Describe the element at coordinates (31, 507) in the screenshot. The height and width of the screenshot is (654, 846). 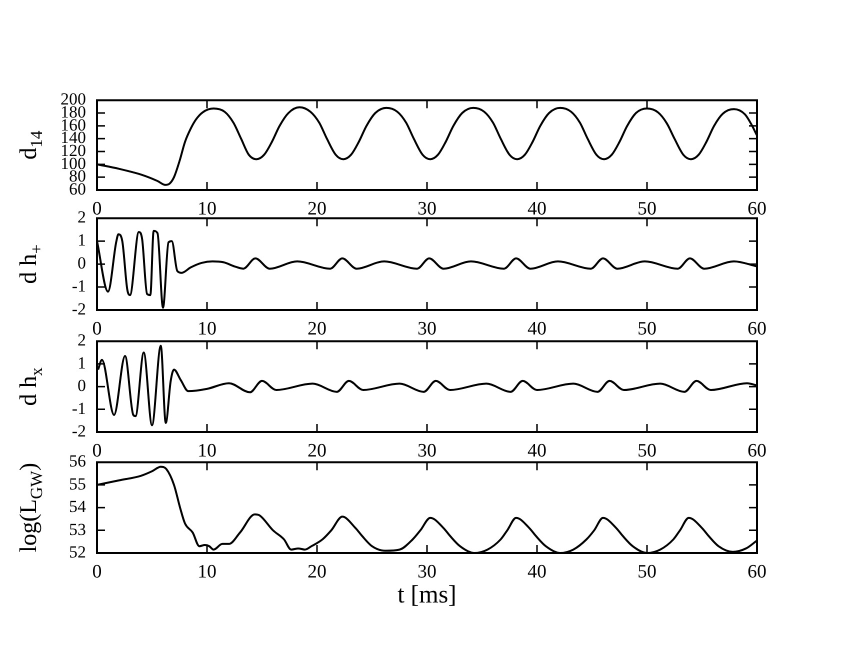
I see `y-axis-title: log(LGW)` at that location.